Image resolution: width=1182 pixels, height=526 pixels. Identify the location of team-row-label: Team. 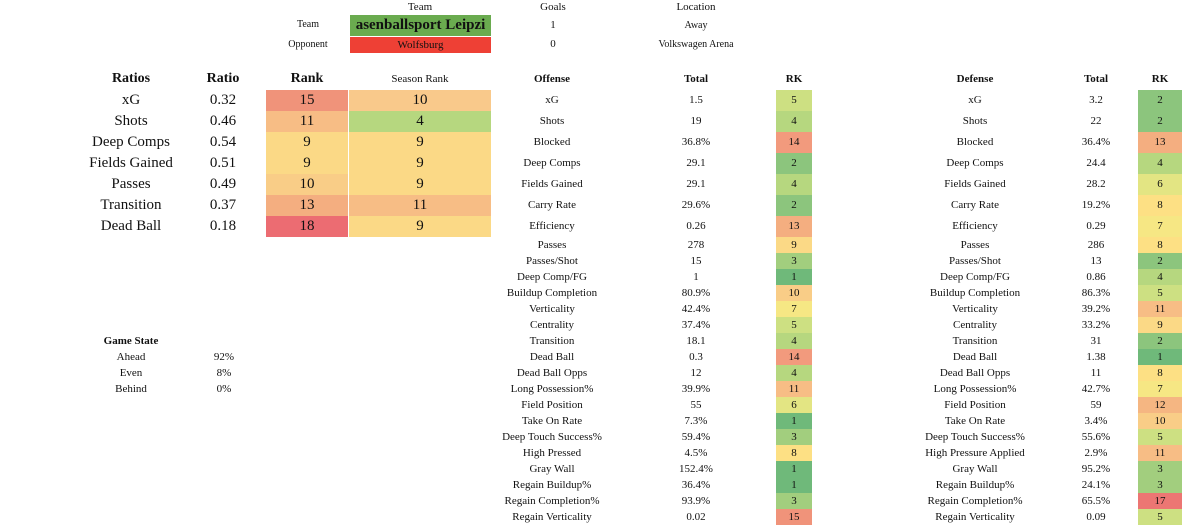
(308, 24).